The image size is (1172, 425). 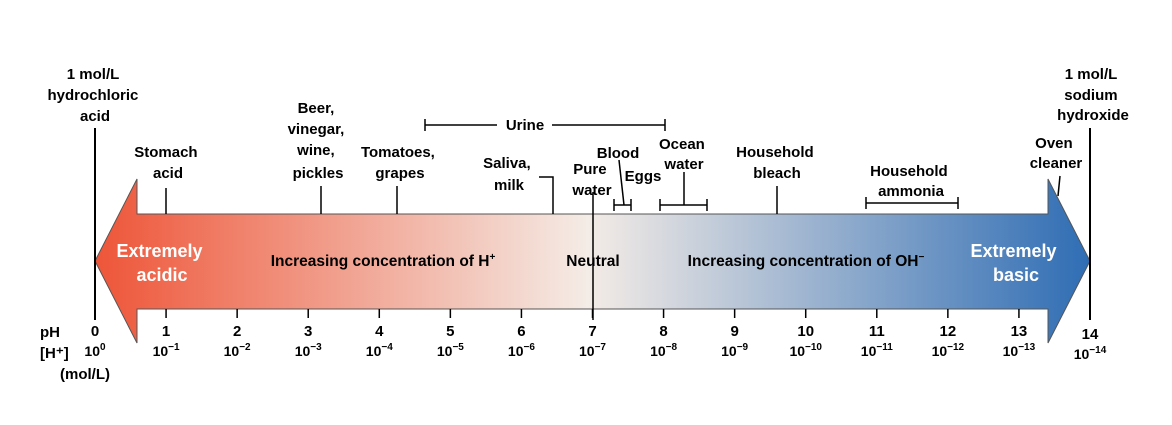 What do you see at coordinates (877, 331) in the screenshot?
I see `ph-tick-label: 11` at bounding box center [877, 331].